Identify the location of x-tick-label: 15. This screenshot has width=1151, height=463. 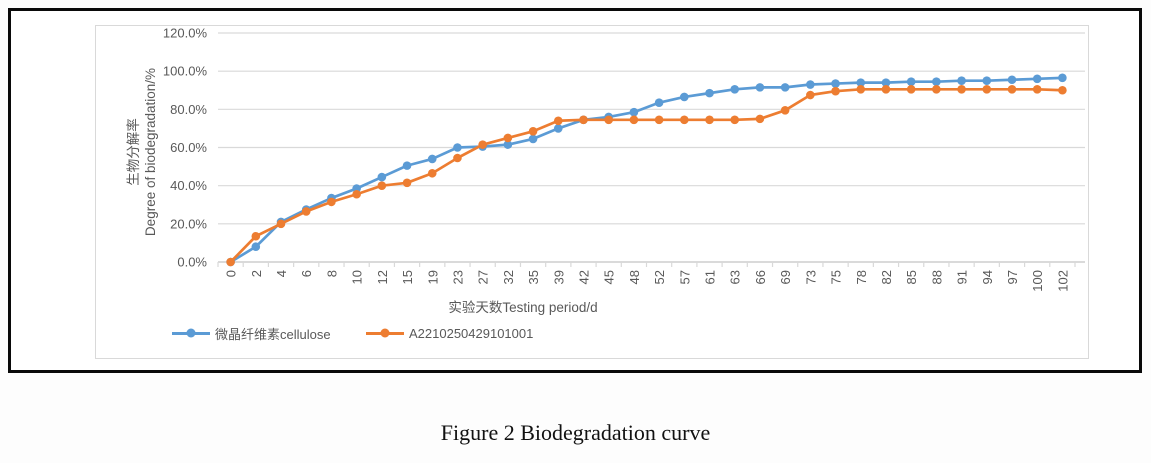
(407, 277).